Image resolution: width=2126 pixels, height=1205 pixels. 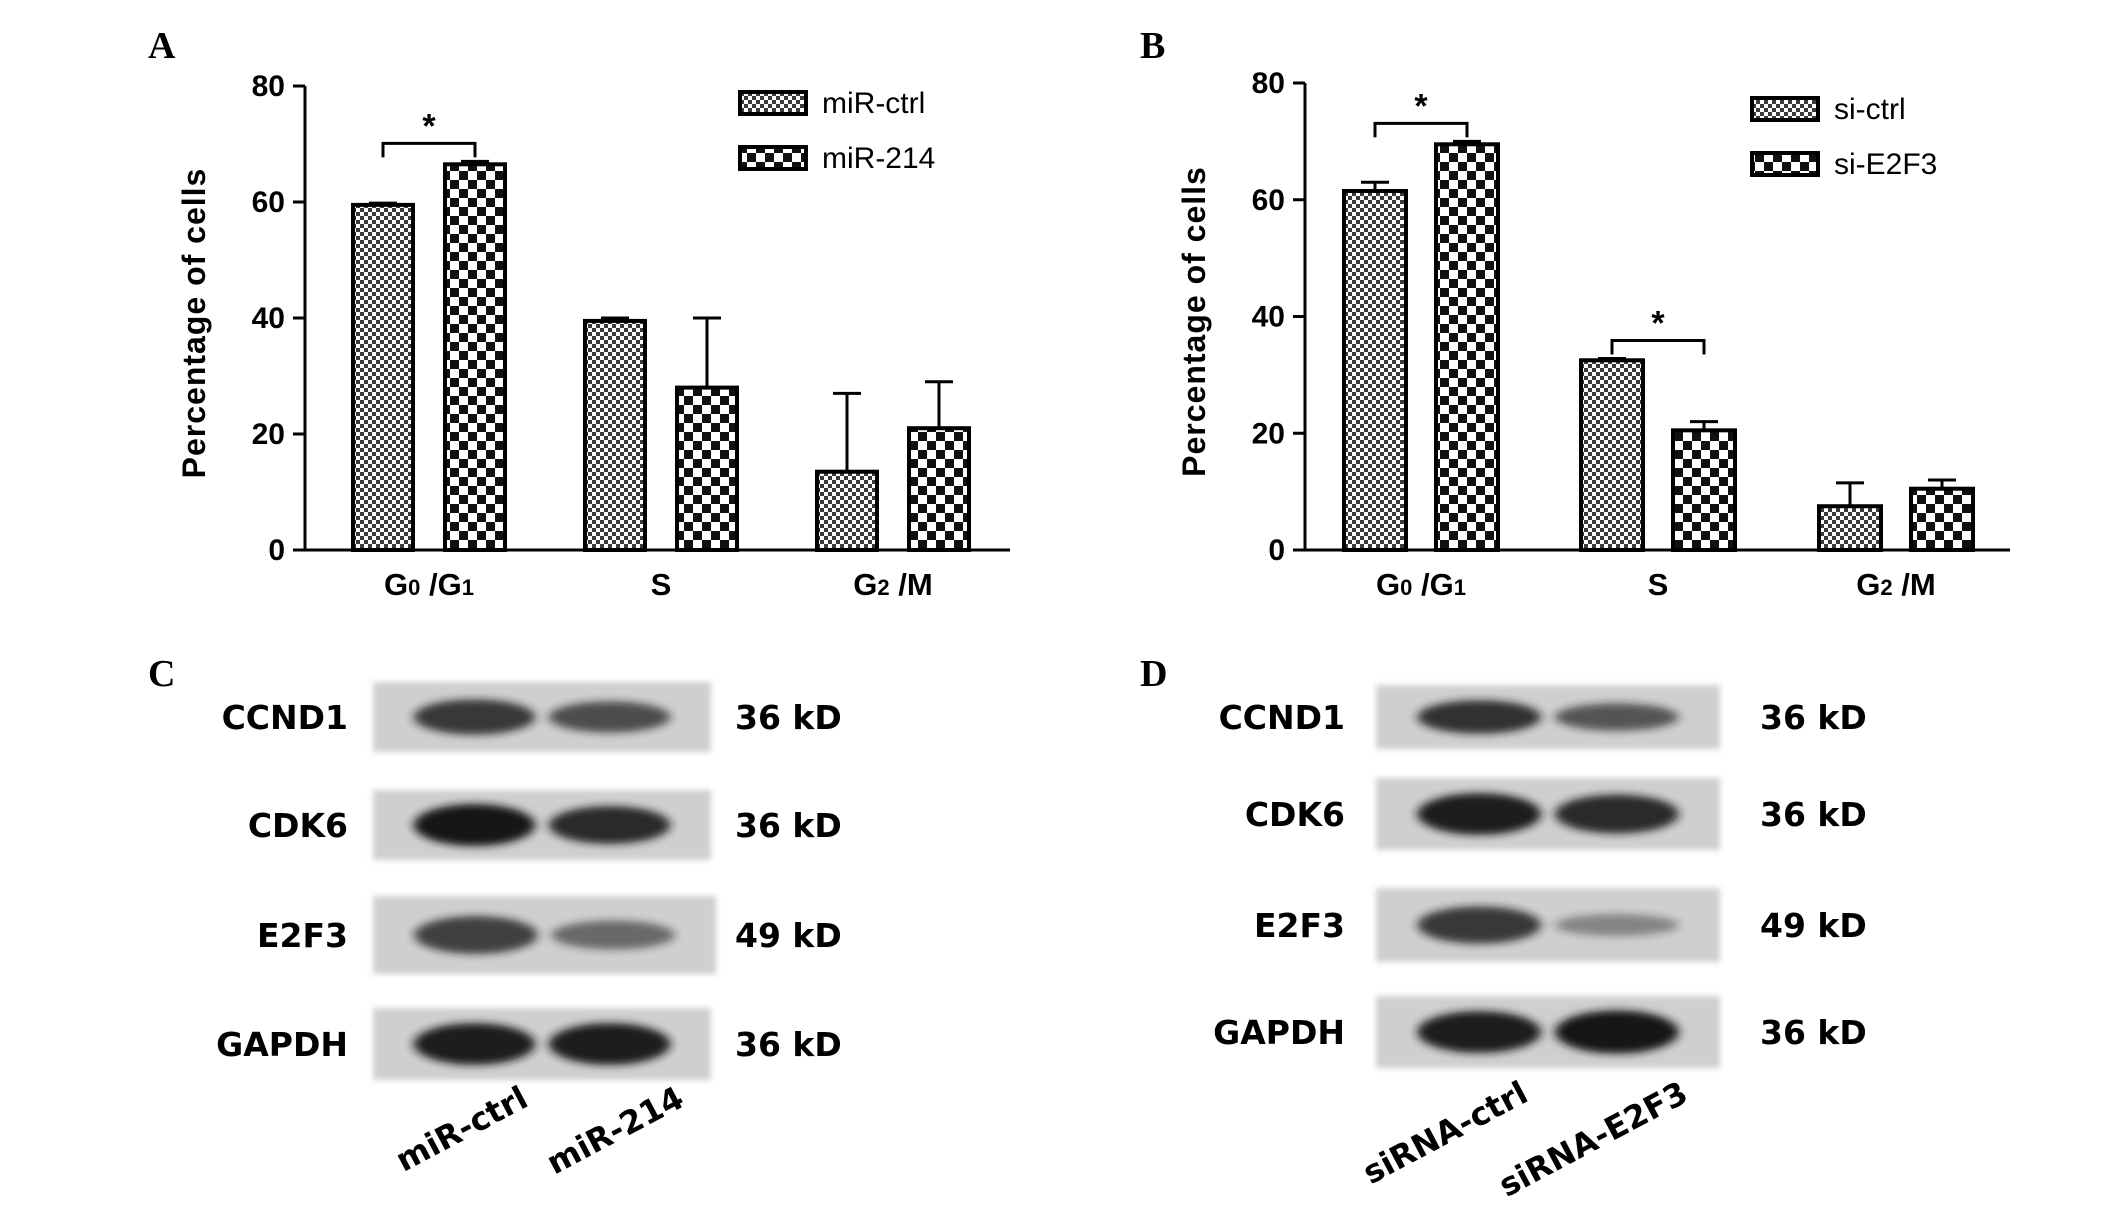 What do you see at coordinates (268, 202) in the screenshot?
I see `y-tick-label-a-60: 60` at bounding box center [268, 202].